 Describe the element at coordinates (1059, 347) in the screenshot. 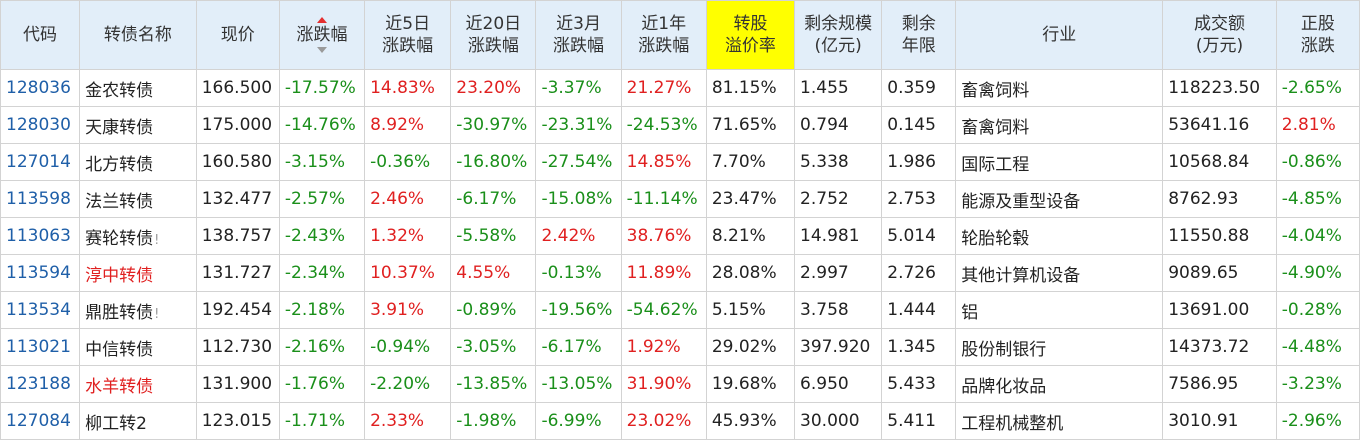

I see `cell-industry: 股份制银行` at that location.